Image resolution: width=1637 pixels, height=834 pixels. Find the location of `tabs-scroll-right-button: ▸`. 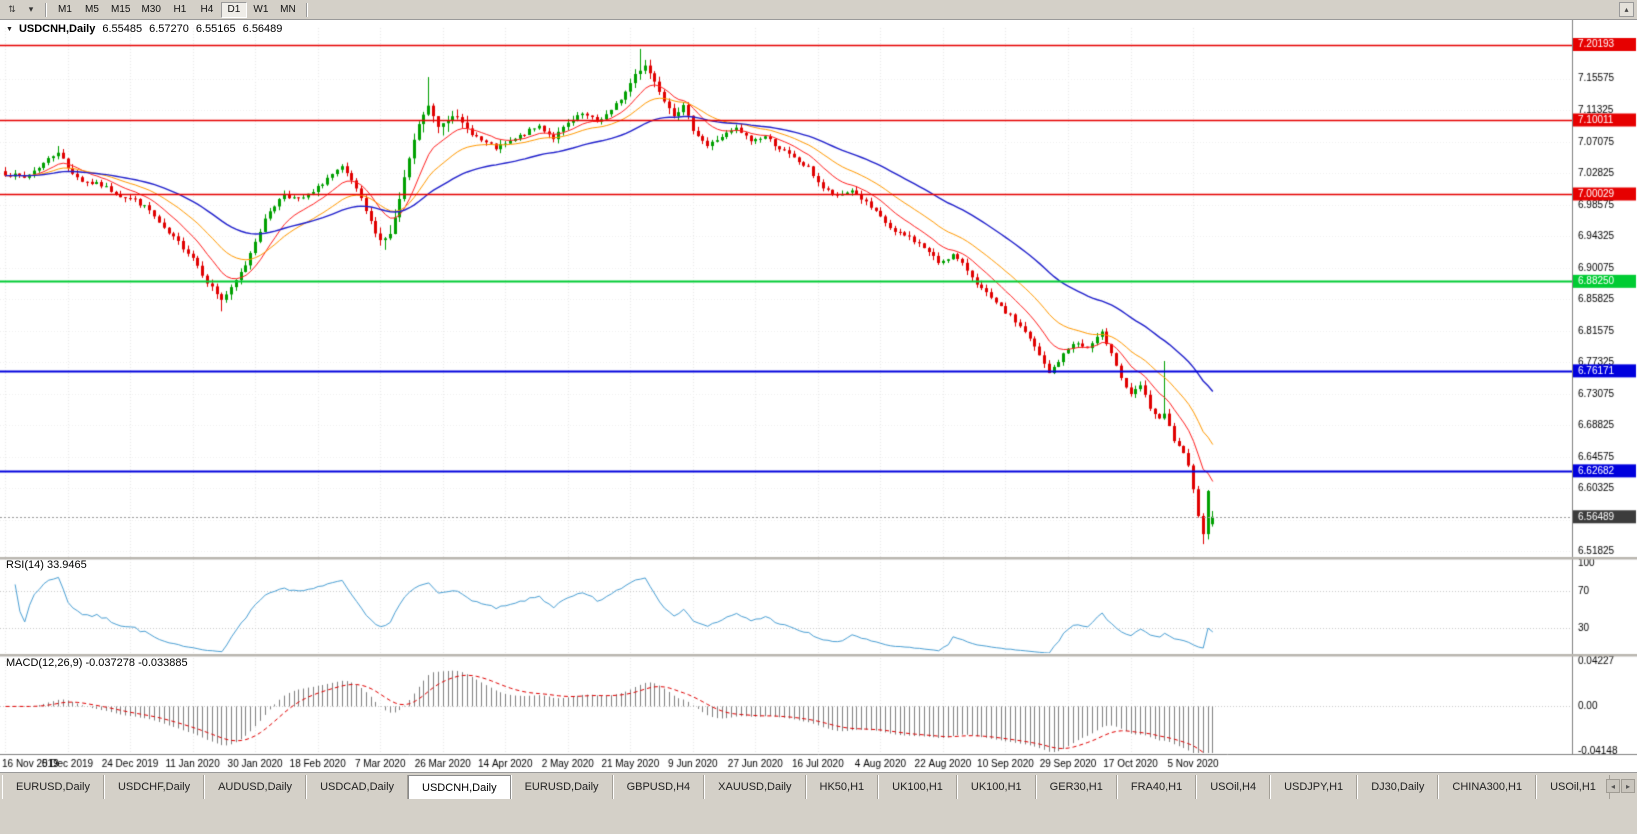

tabs-scroll-right-button: ▸ is located at coordinates (1628, 786).